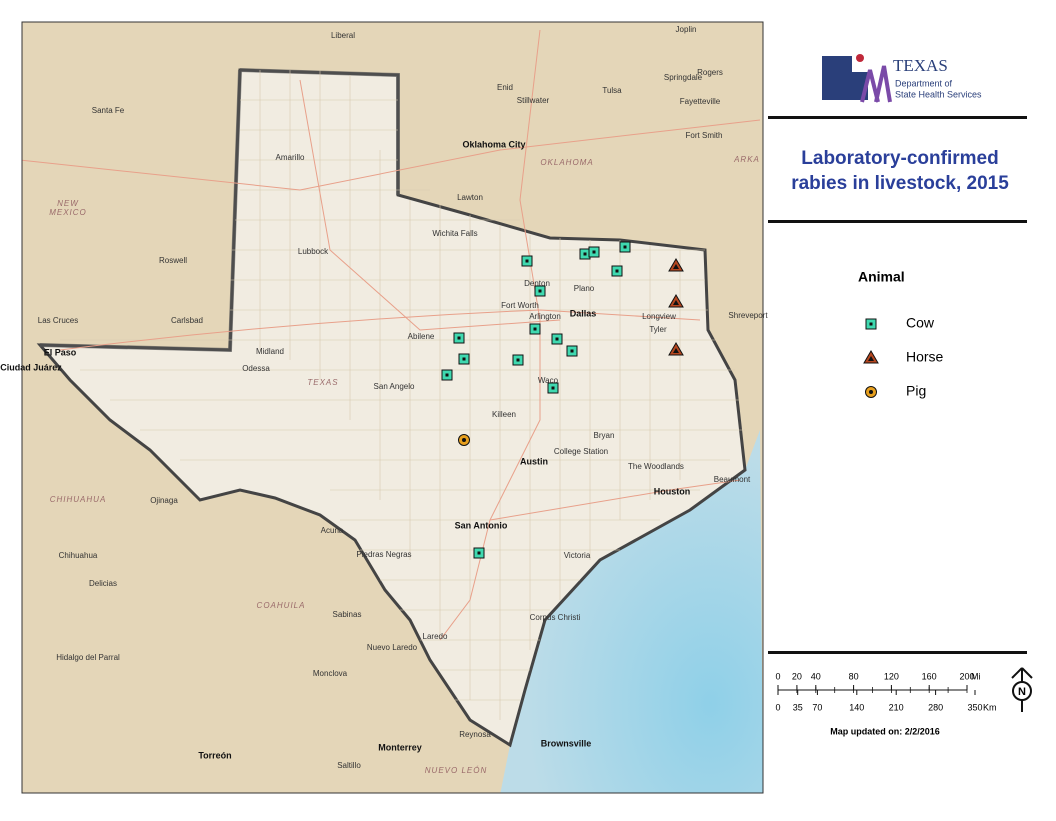  Describe the element at coordinates (534, 461) in the screenshot. I see `map-label: Austin` at that location.